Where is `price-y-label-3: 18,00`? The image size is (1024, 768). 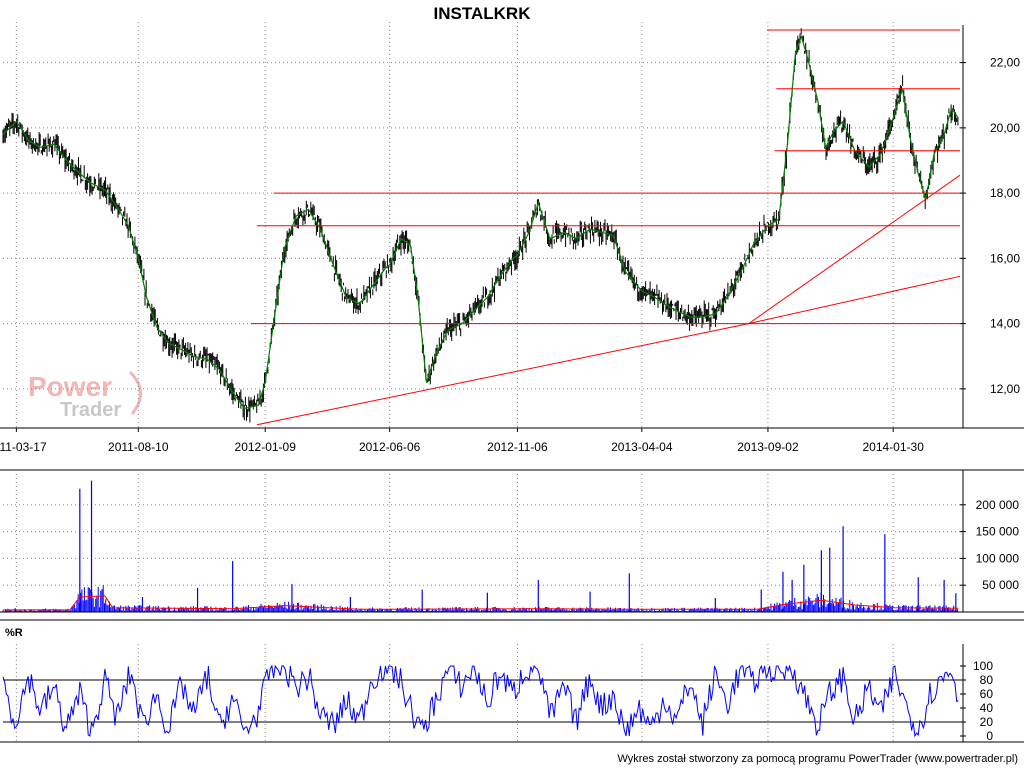
price-y-label-3: 18,00 is located at coordinates (1005, 193).